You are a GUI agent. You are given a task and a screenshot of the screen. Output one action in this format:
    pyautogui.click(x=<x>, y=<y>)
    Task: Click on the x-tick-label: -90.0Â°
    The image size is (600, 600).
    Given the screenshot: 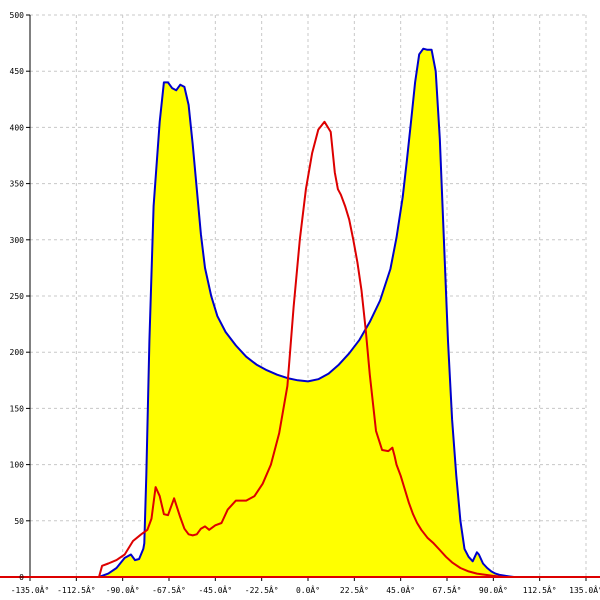 What is the action you would take?
    pyautogui.click(x=123, y=589)
    